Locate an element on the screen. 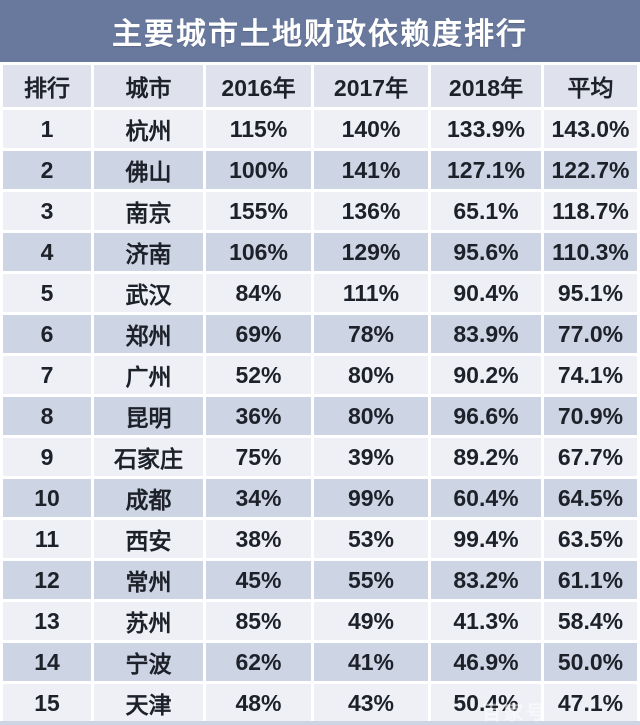  table-title: 主要城市土地财政依赖度排行 is located at coordinates (320, 31).